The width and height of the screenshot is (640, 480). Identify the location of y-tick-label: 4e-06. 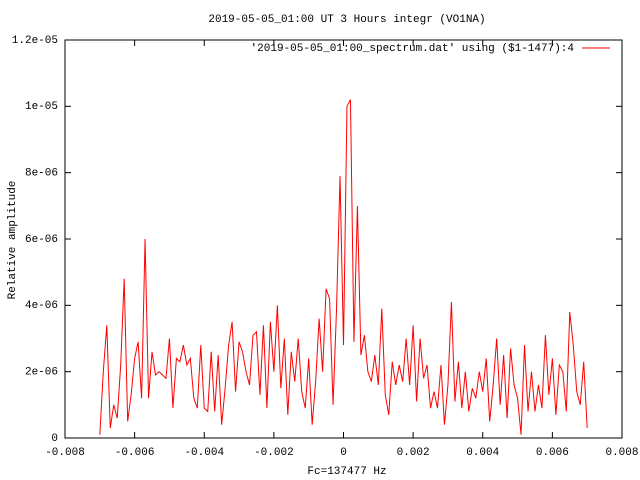
(41, 306).